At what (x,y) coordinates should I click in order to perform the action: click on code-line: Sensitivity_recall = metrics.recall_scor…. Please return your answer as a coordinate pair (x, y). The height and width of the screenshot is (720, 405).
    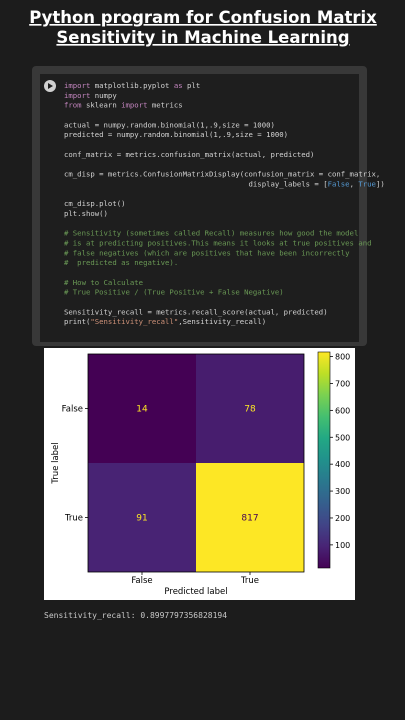
    Looking at the image, I should click on (196, 311).